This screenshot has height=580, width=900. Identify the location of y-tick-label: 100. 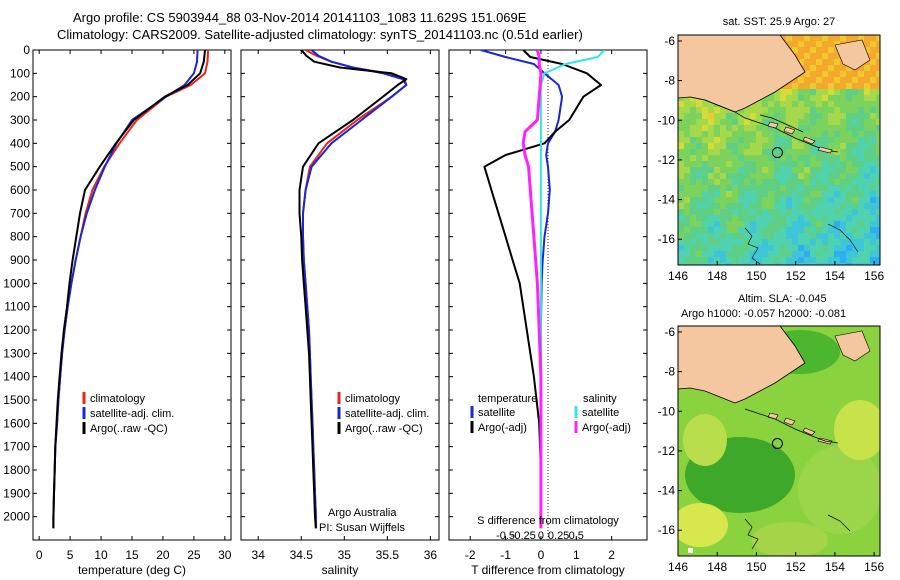
(20, 73).